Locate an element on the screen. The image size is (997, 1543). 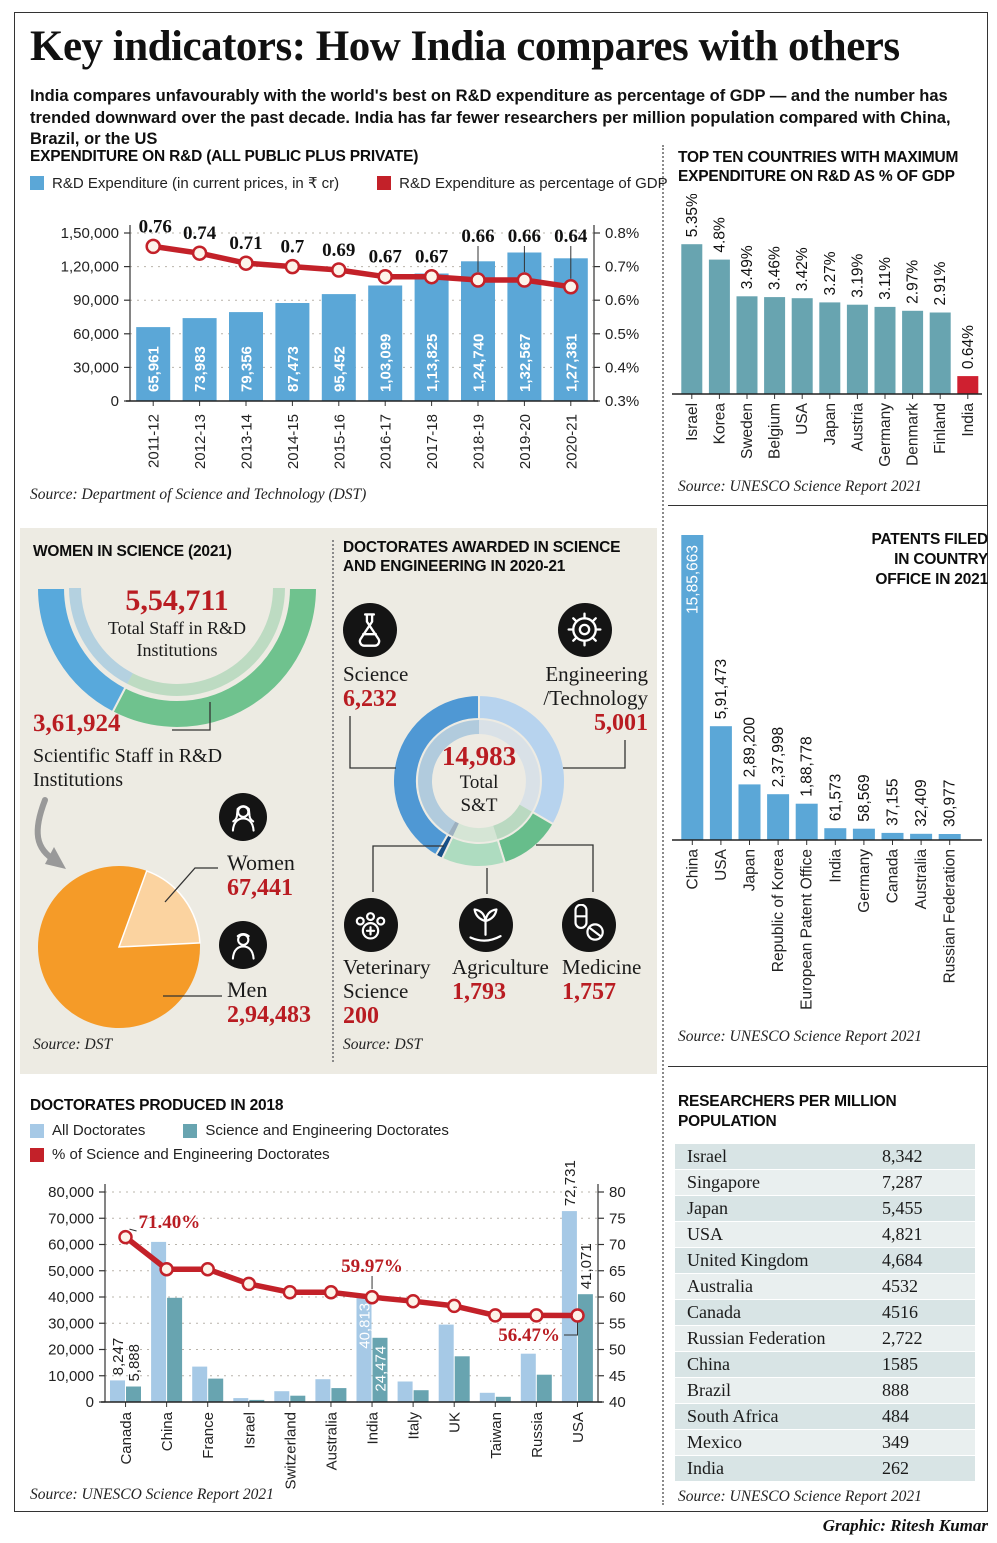
patents-title: PATENTS FILED IN COUNTRY OFFICE IN 2021 is located at coordinates (865, 560).